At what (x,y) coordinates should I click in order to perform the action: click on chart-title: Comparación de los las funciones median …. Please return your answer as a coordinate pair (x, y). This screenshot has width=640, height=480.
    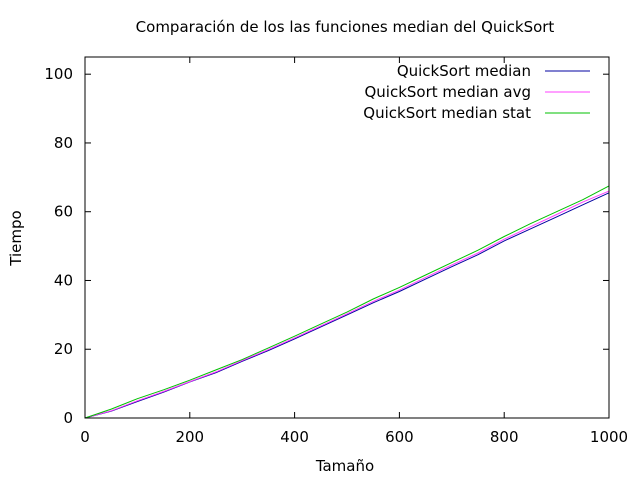
    Looking at the image, I should click on (345, 27).